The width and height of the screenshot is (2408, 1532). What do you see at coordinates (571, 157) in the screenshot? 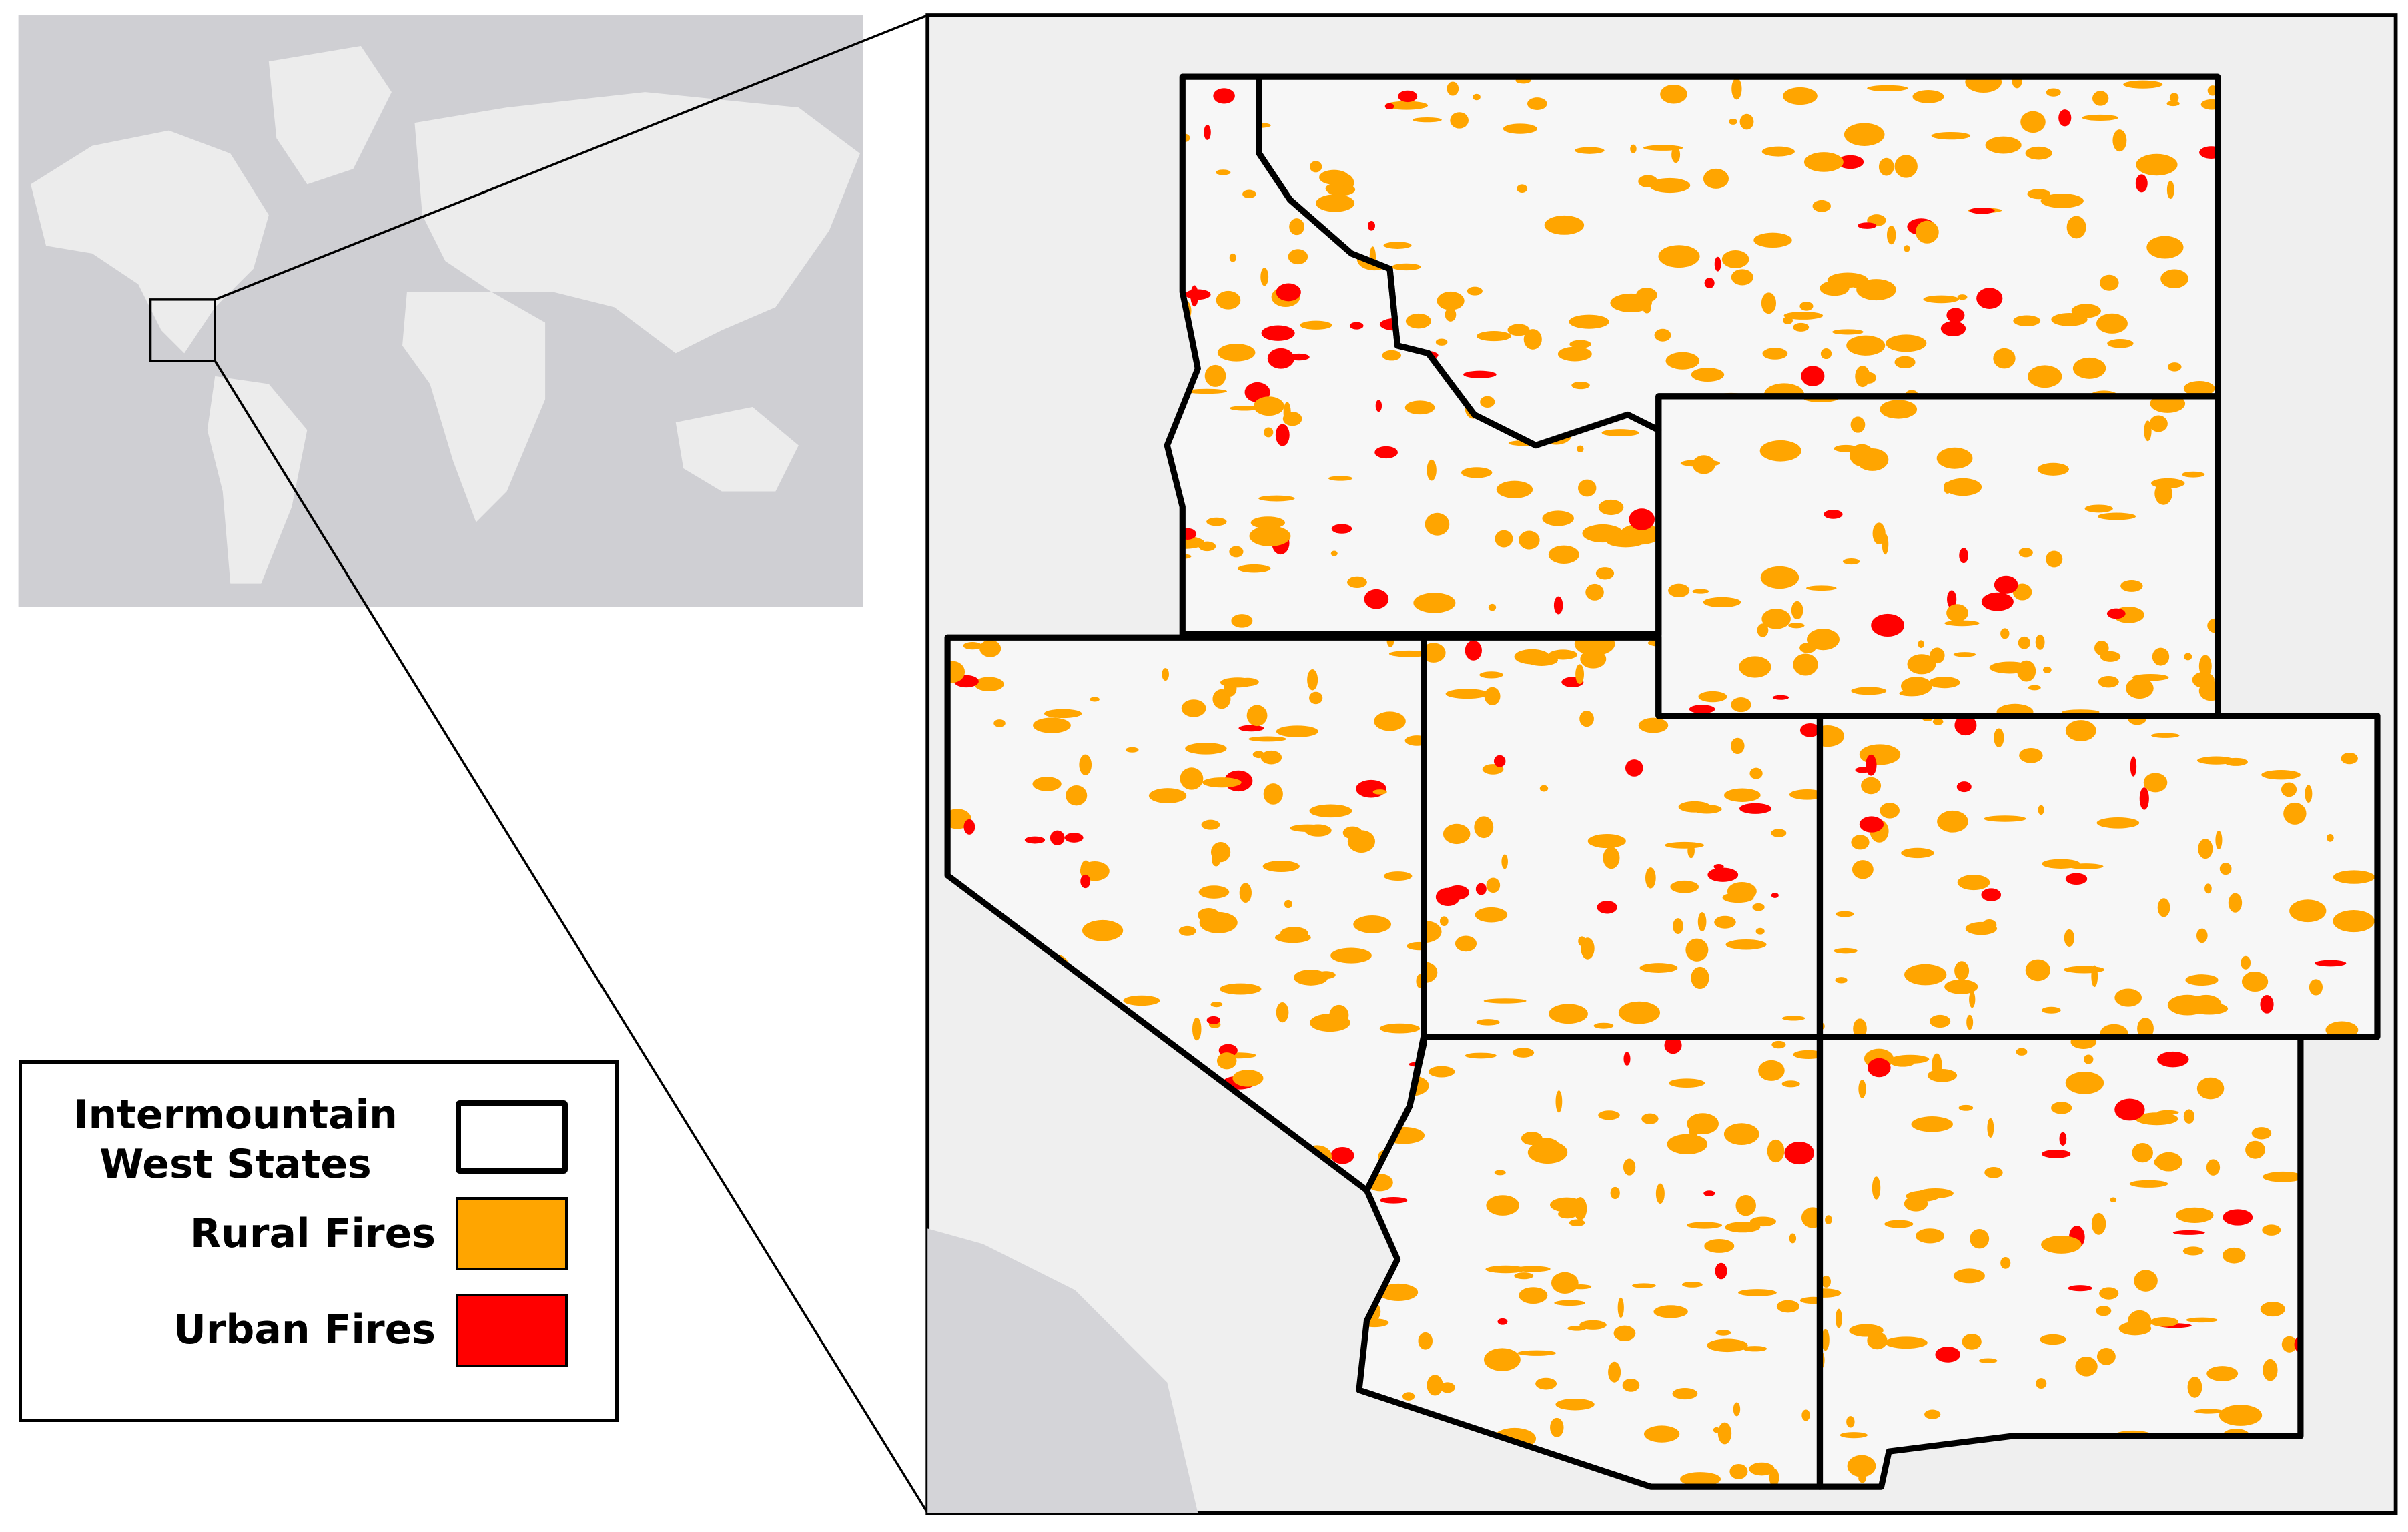
I see `zoom-line` at bounding box center [571, 157].